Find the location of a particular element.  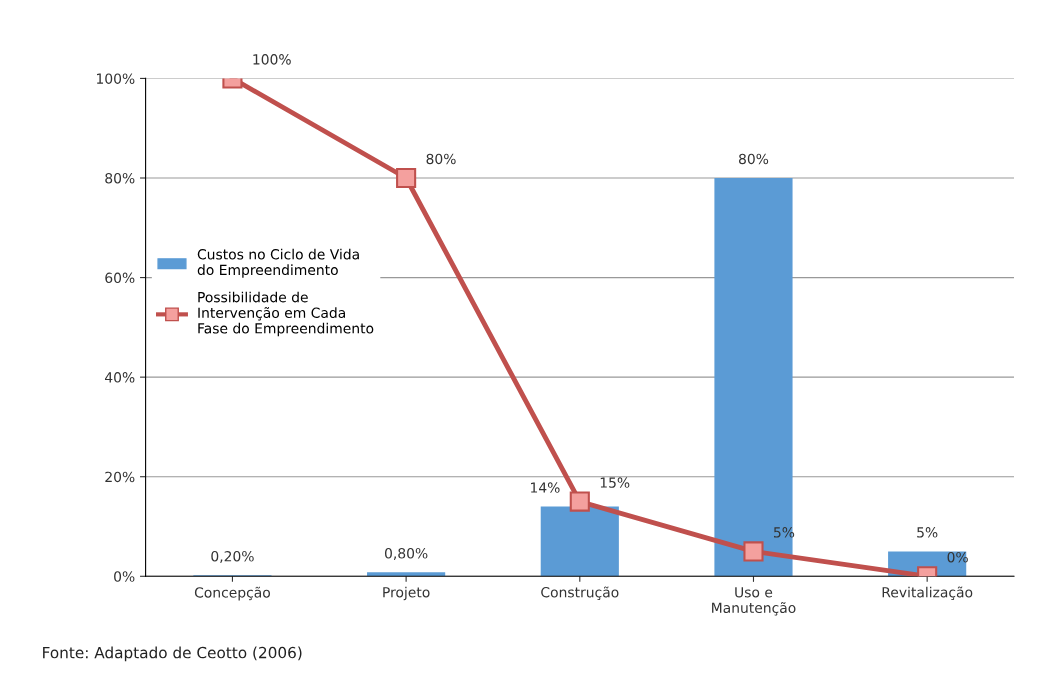

y-tick-label: 60% is located at coordinates (120, 278).